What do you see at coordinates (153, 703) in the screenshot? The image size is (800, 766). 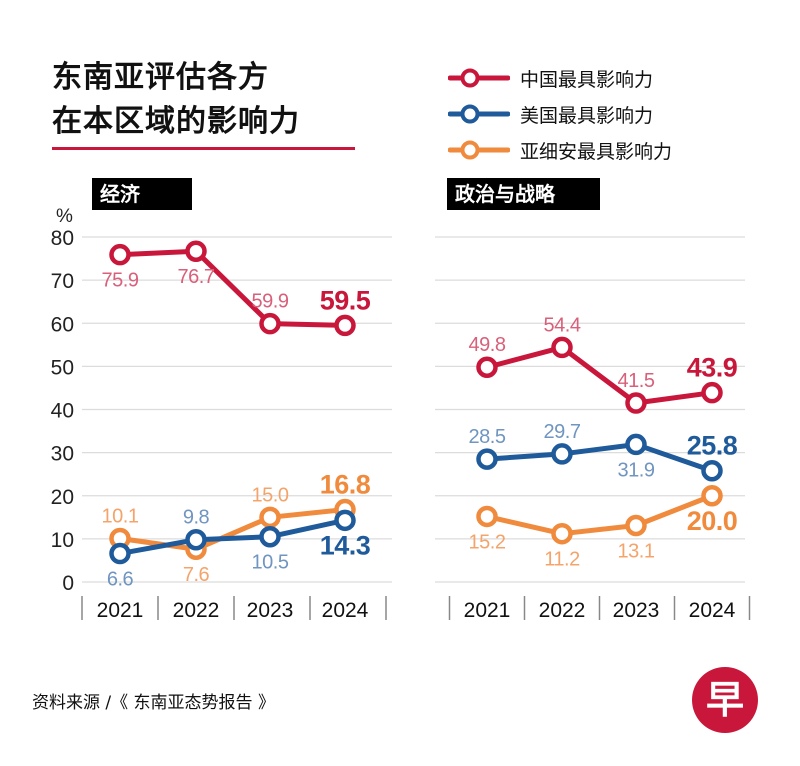 I see `source-note: 资料来源 /《 东南亚态势报告 》` at bounding box center [153, 703].